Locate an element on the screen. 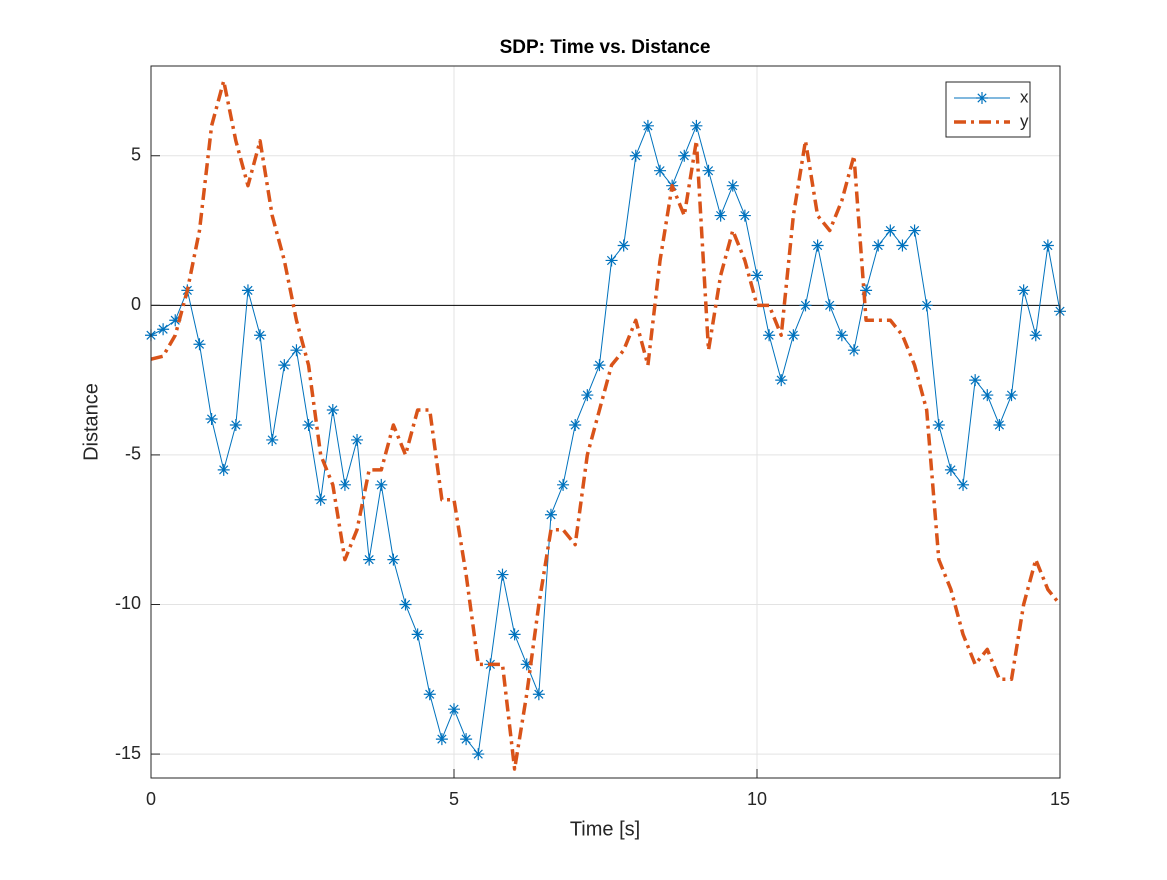 This screenshot has height=880, width=1167. x-axis-label: Time [s] is located at coordinates (605, 829).